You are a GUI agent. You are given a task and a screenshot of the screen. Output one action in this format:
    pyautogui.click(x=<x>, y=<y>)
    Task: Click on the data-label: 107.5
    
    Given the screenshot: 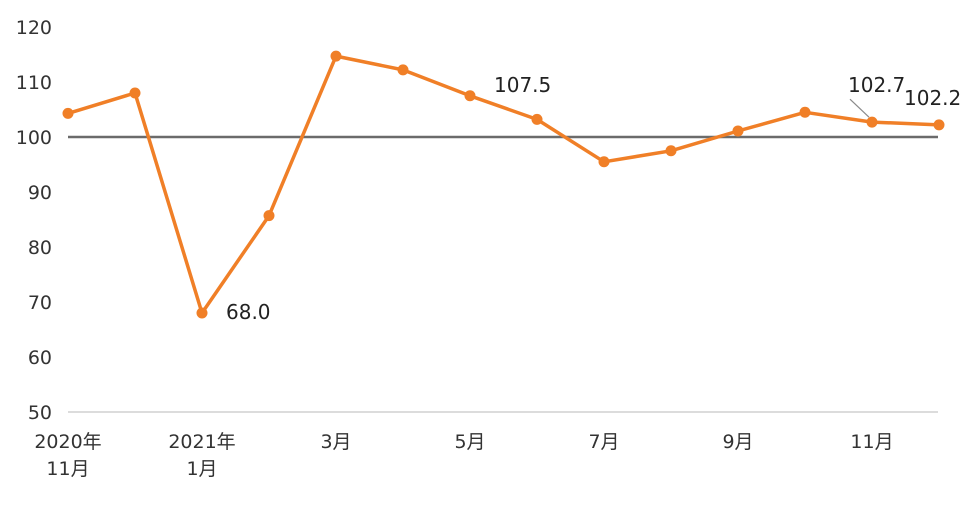 What is the action you would take?
    pyautogui.click(x=522, y=85)
    